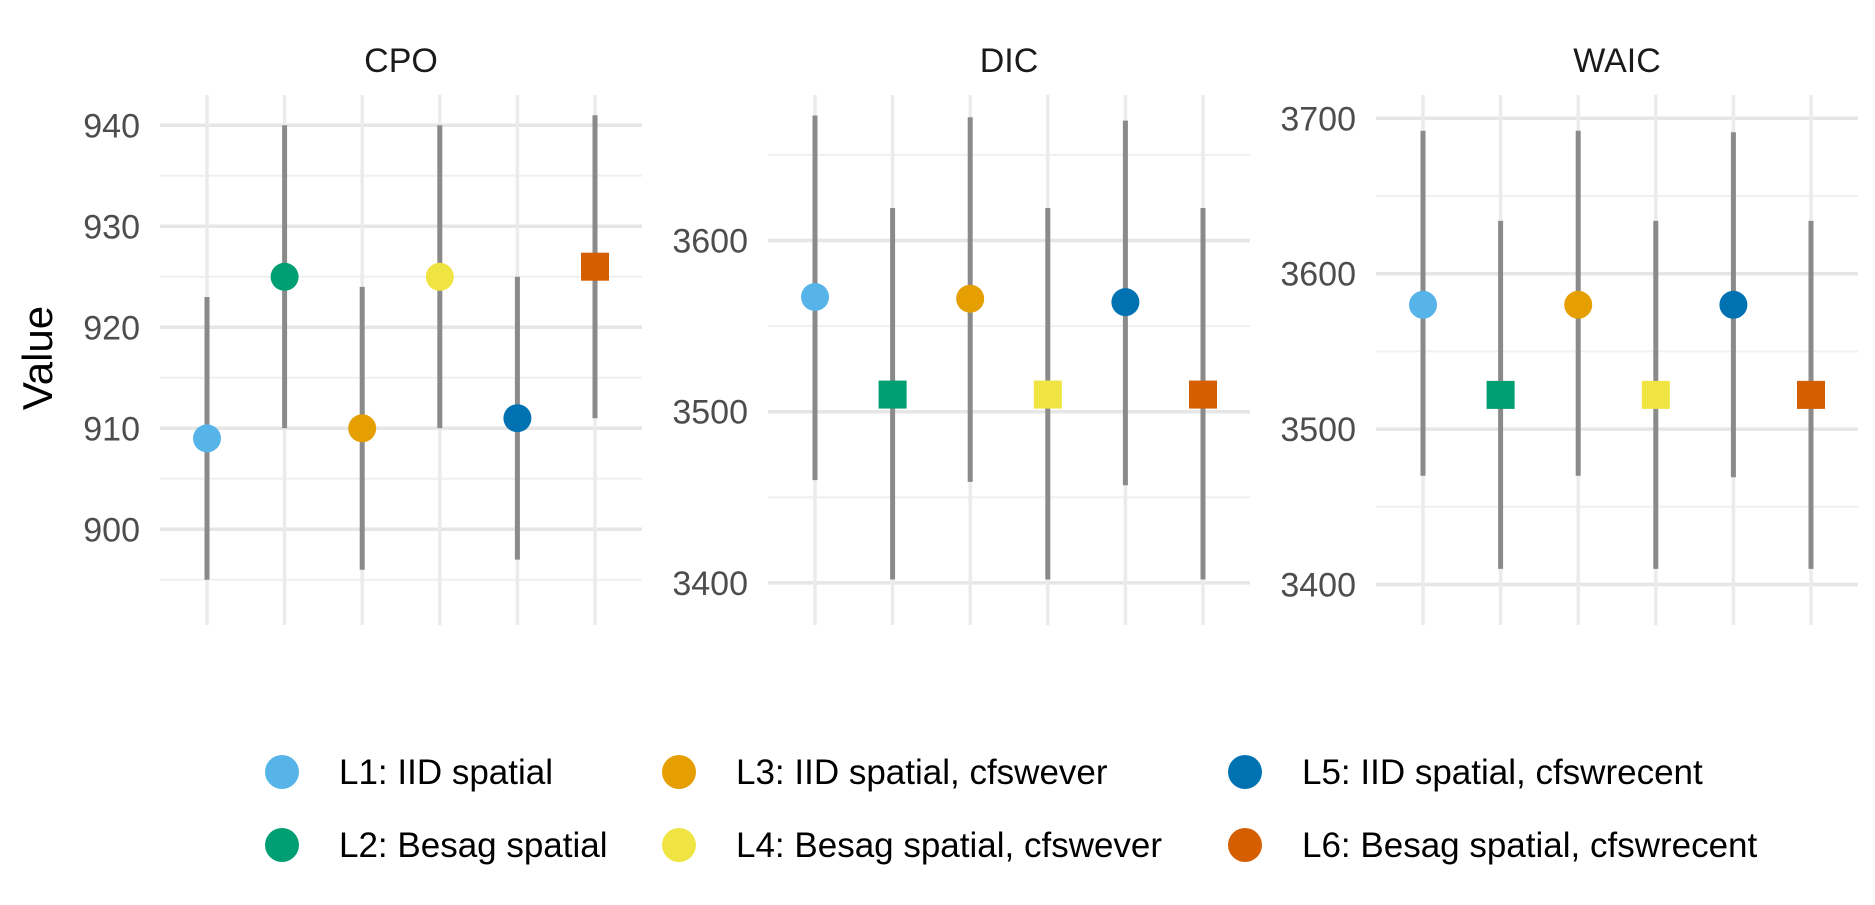 The image size is (1875, 905). Describe the element at coordinates (949, 845) in the screenshot. I see `legend-label: L4: Besag spatial, cfswever` at that location.